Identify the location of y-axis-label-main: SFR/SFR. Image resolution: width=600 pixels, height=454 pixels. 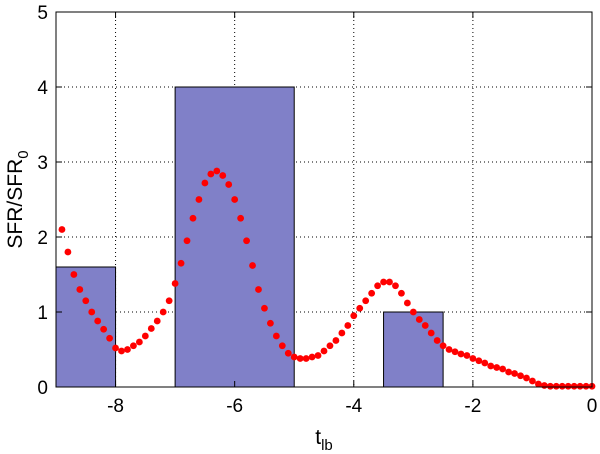
(15, 204).